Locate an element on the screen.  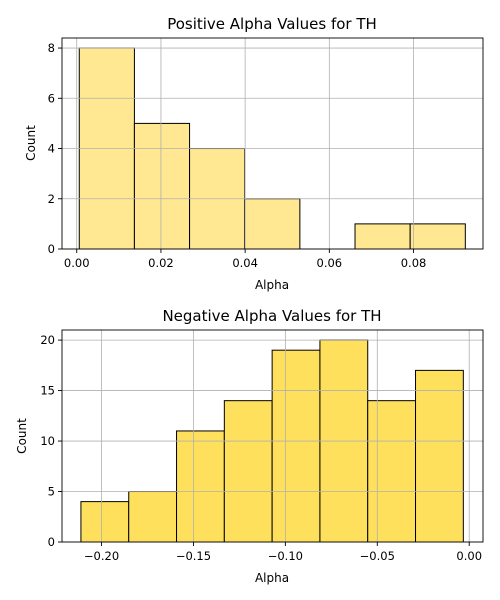
y-tick-label: 15 is located at coordinates (47, 391).